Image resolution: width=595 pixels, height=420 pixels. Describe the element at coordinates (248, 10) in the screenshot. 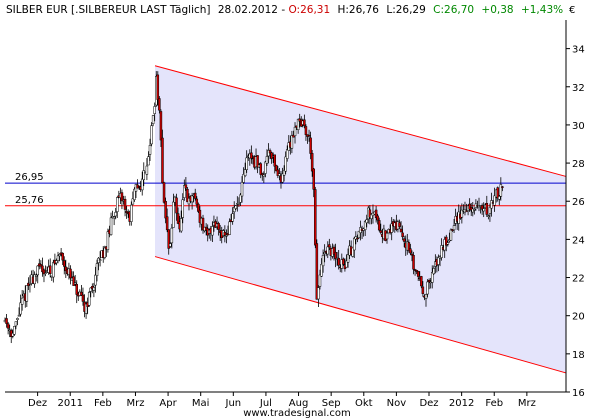

I see `date-label: 28.02.2012` at that location.